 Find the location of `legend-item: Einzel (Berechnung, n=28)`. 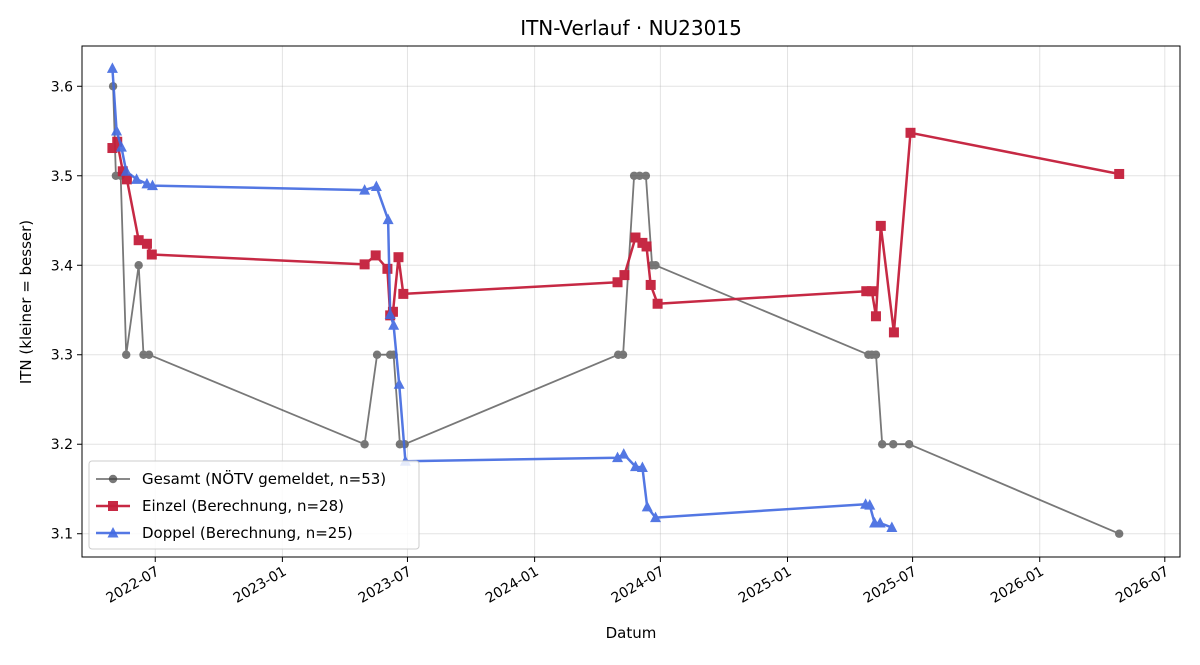

legend-item: Einzel (Berechnung, n=28) is located at coordinates (220, 506).